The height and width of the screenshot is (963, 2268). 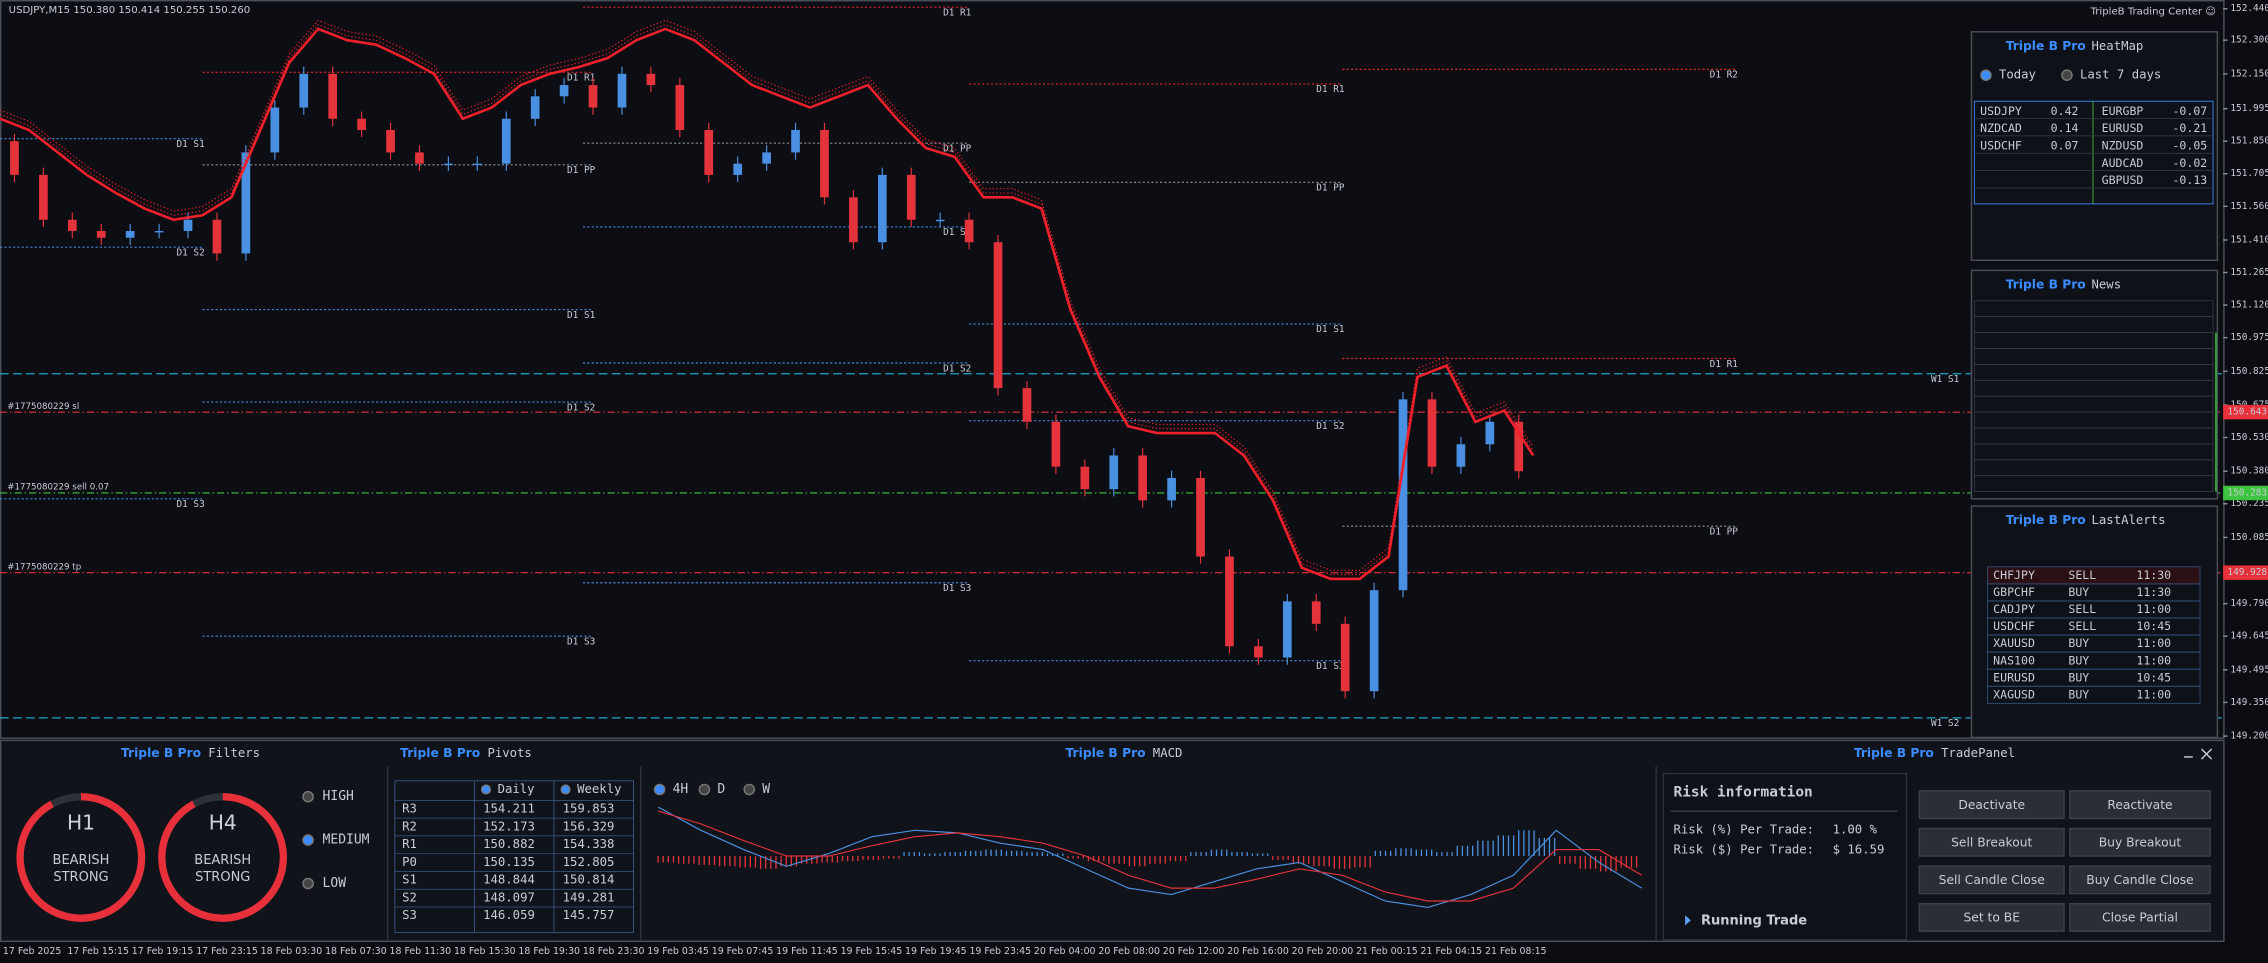 I want to click on pivot-weekly: 149.281, so click(x=589, y=897).